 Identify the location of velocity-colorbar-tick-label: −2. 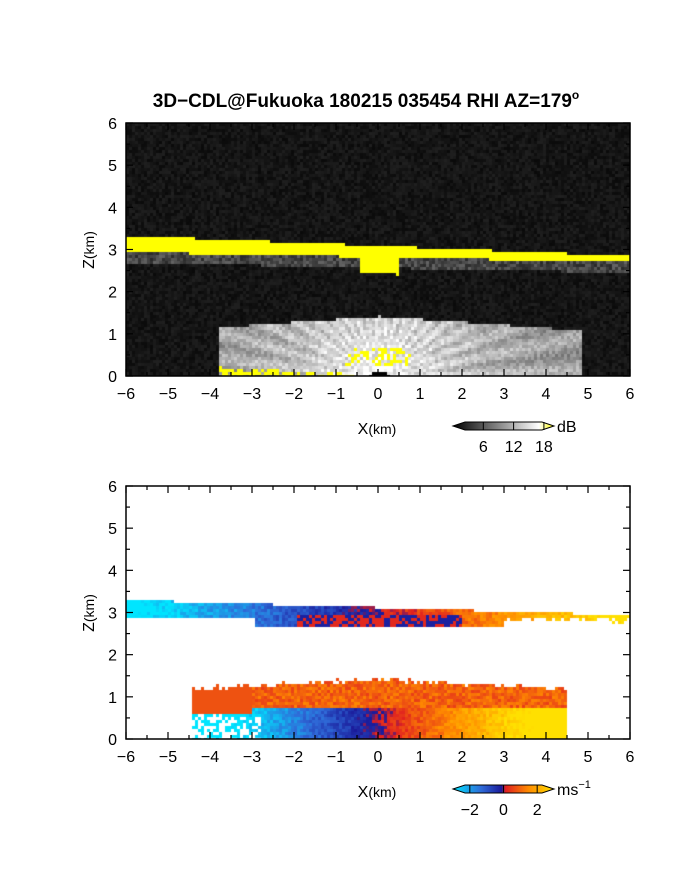
(470, 810).